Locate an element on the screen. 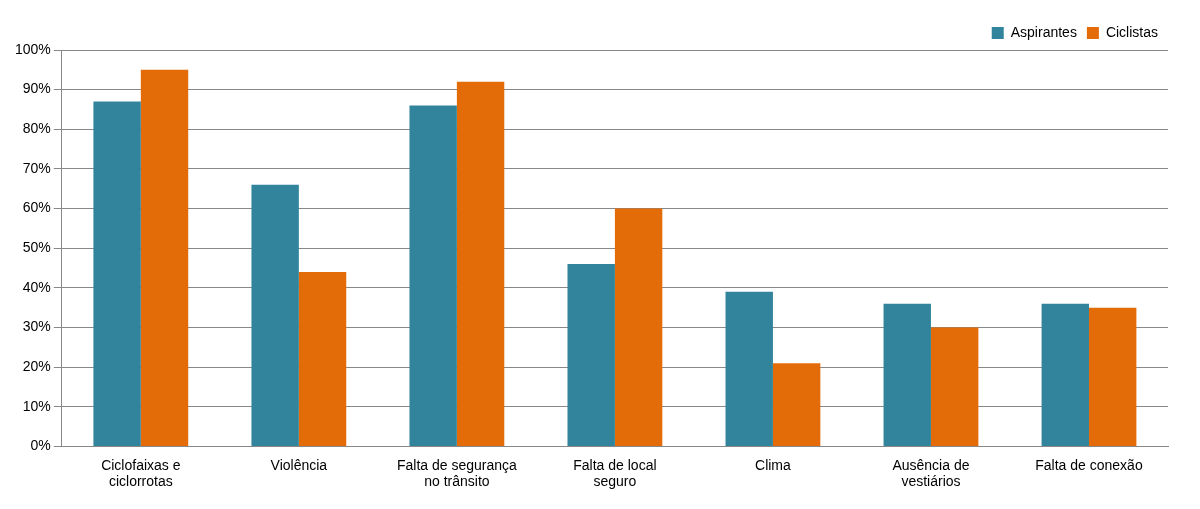  y-tick-label: 40% is located at coordinates (36, 286).